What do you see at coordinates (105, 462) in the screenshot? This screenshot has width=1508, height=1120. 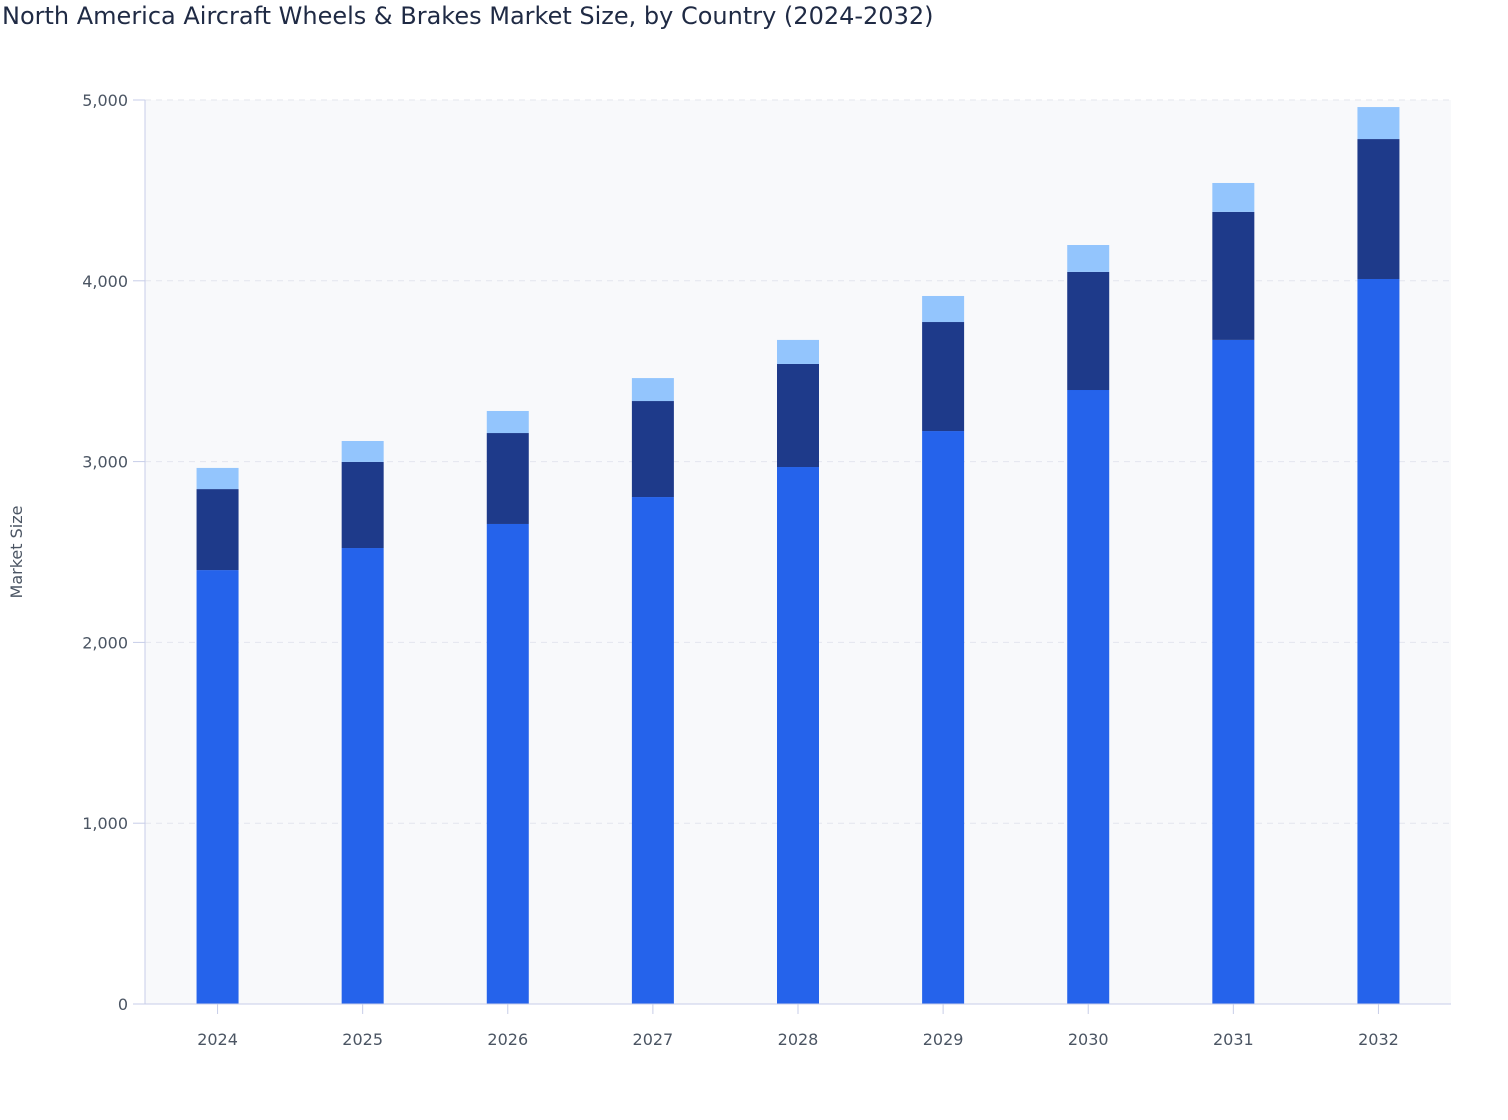 I see `y-tick-label: 3,000` at bounding box center [105, 462].